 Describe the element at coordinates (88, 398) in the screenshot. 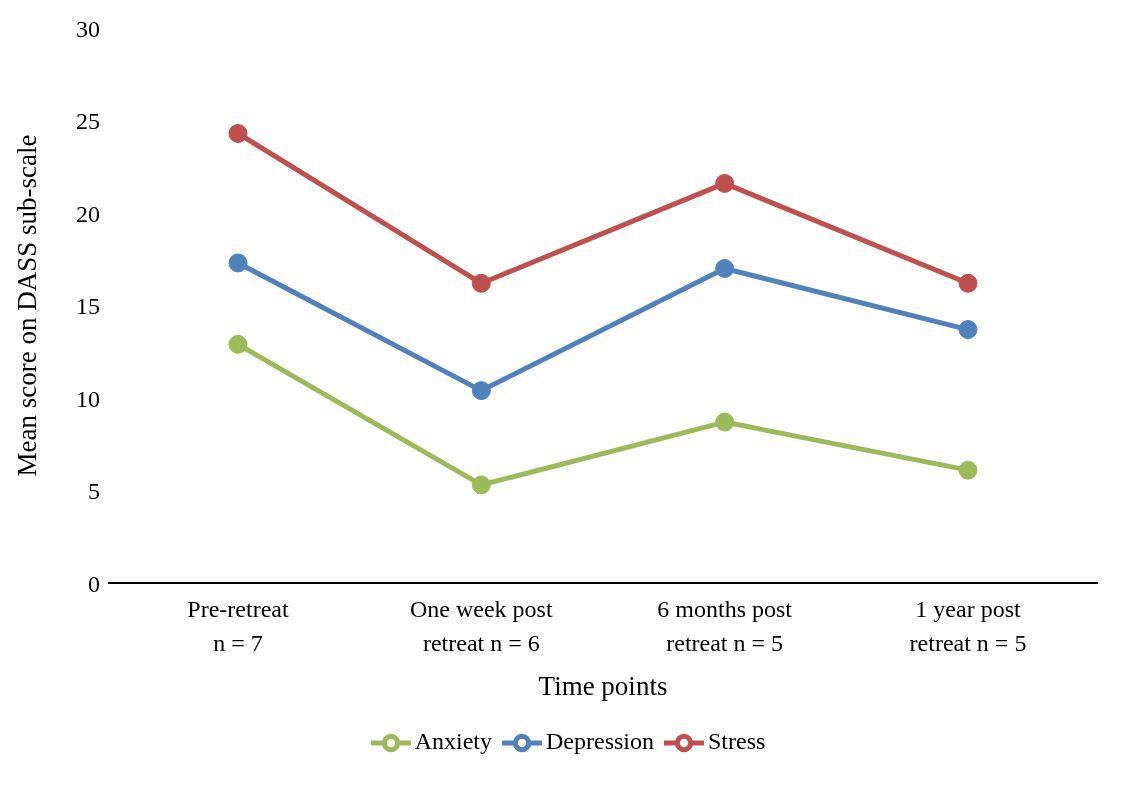

I see `y-tick-label: 10` at that location.